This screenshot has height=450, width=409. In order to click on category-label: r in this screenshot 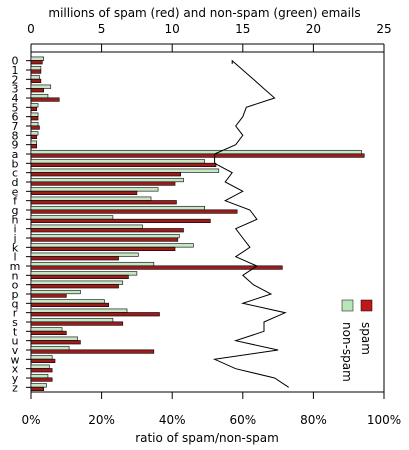, I will do `click(15, 313)`.